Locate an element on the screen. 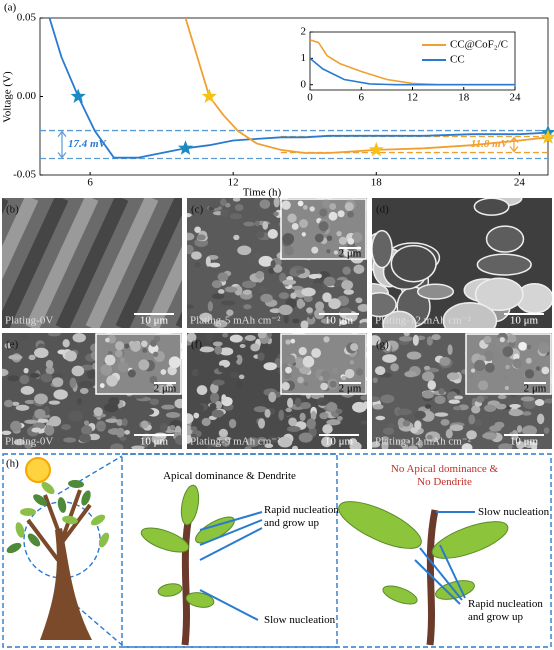 This screenshot has height=650, width=554. y-tick-label: 0 is located at coordinates (304, 84).